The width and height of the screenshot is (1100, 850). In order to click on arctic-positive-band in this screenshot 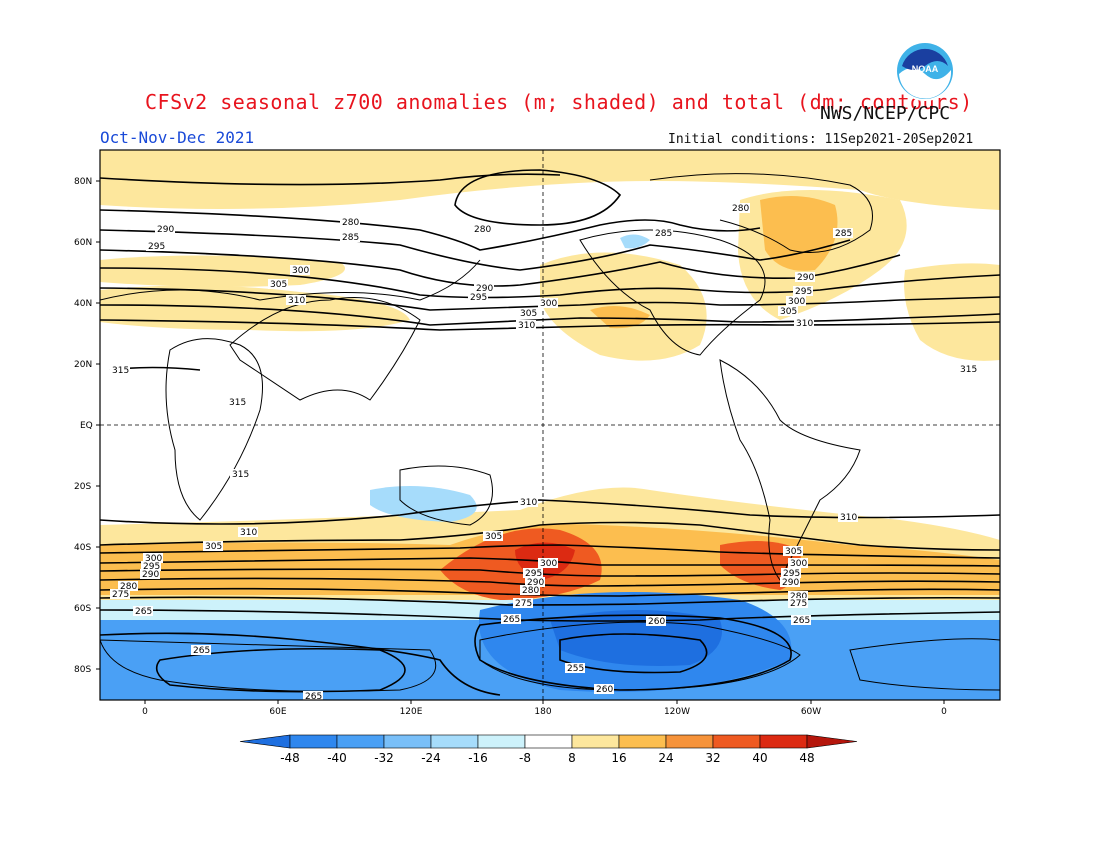, I will do `click(550, 164)`.